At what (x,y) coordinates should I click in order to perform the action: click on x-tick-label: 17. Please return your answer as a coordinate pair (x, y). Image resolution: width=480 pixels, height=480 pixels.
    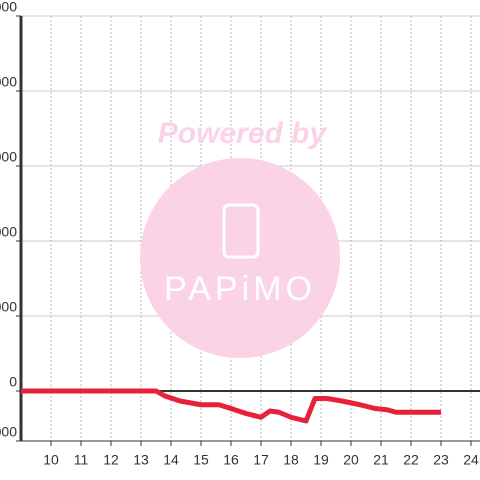
    Looking at the image, I should click on (261, 460).